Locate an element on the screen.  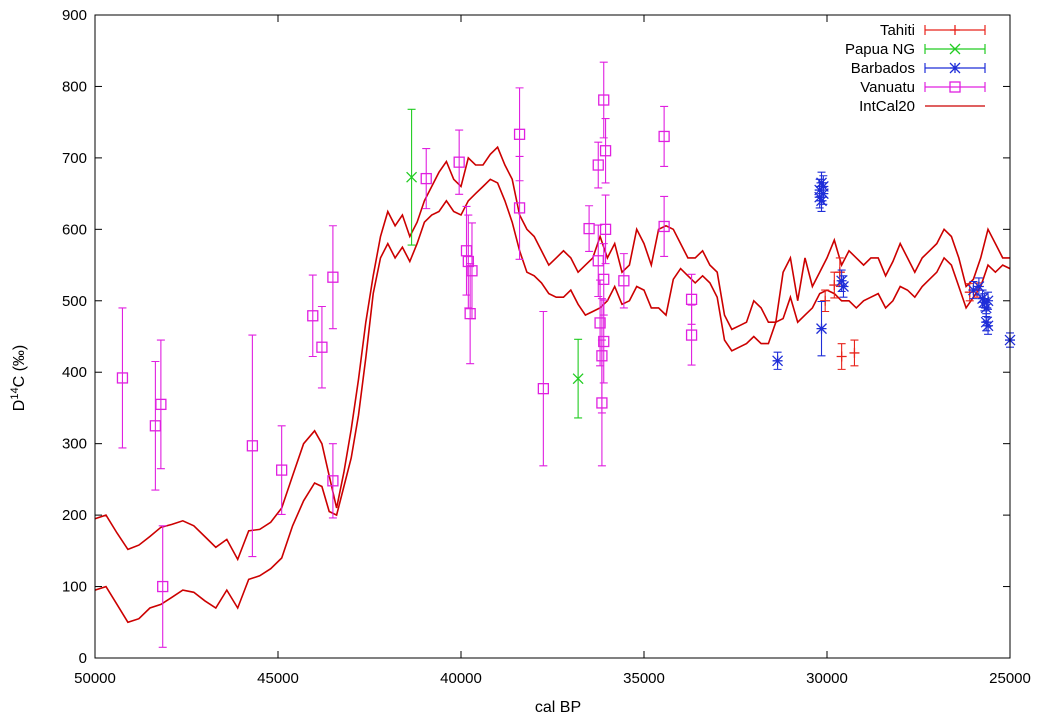
legend-marker-barbados is located at coordinates (955, 68).